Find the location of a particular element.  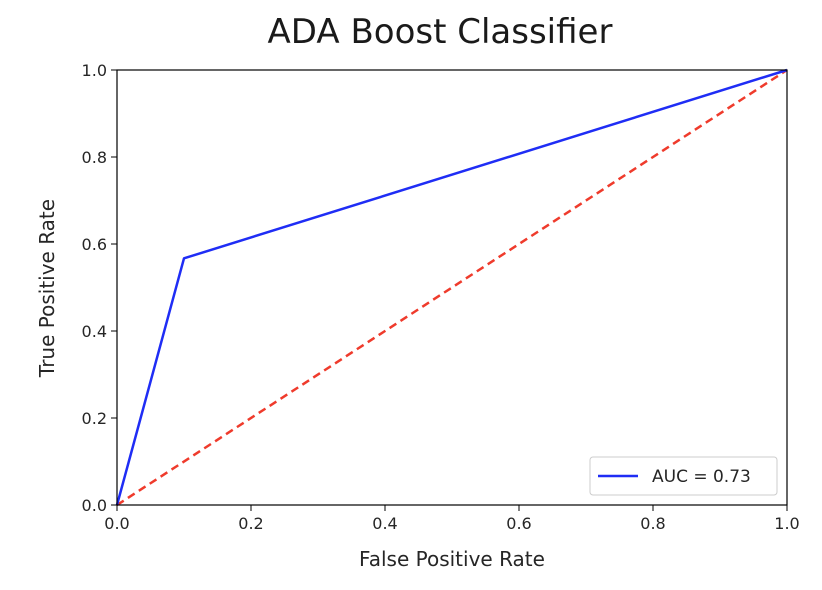

legend-label-auc: AUC = 0.73 is located at coordinates (701, 477).